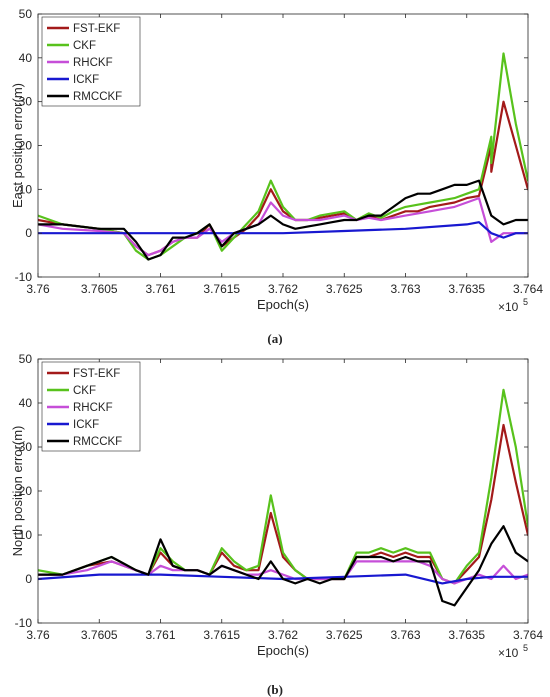 Image resolution: width=550 pixels, height=697 pixels. What do you see at coordinates (17, 145) in the screenshot?
I see `y-axis-label: East position error(m)` at bounding box center [17, 145].